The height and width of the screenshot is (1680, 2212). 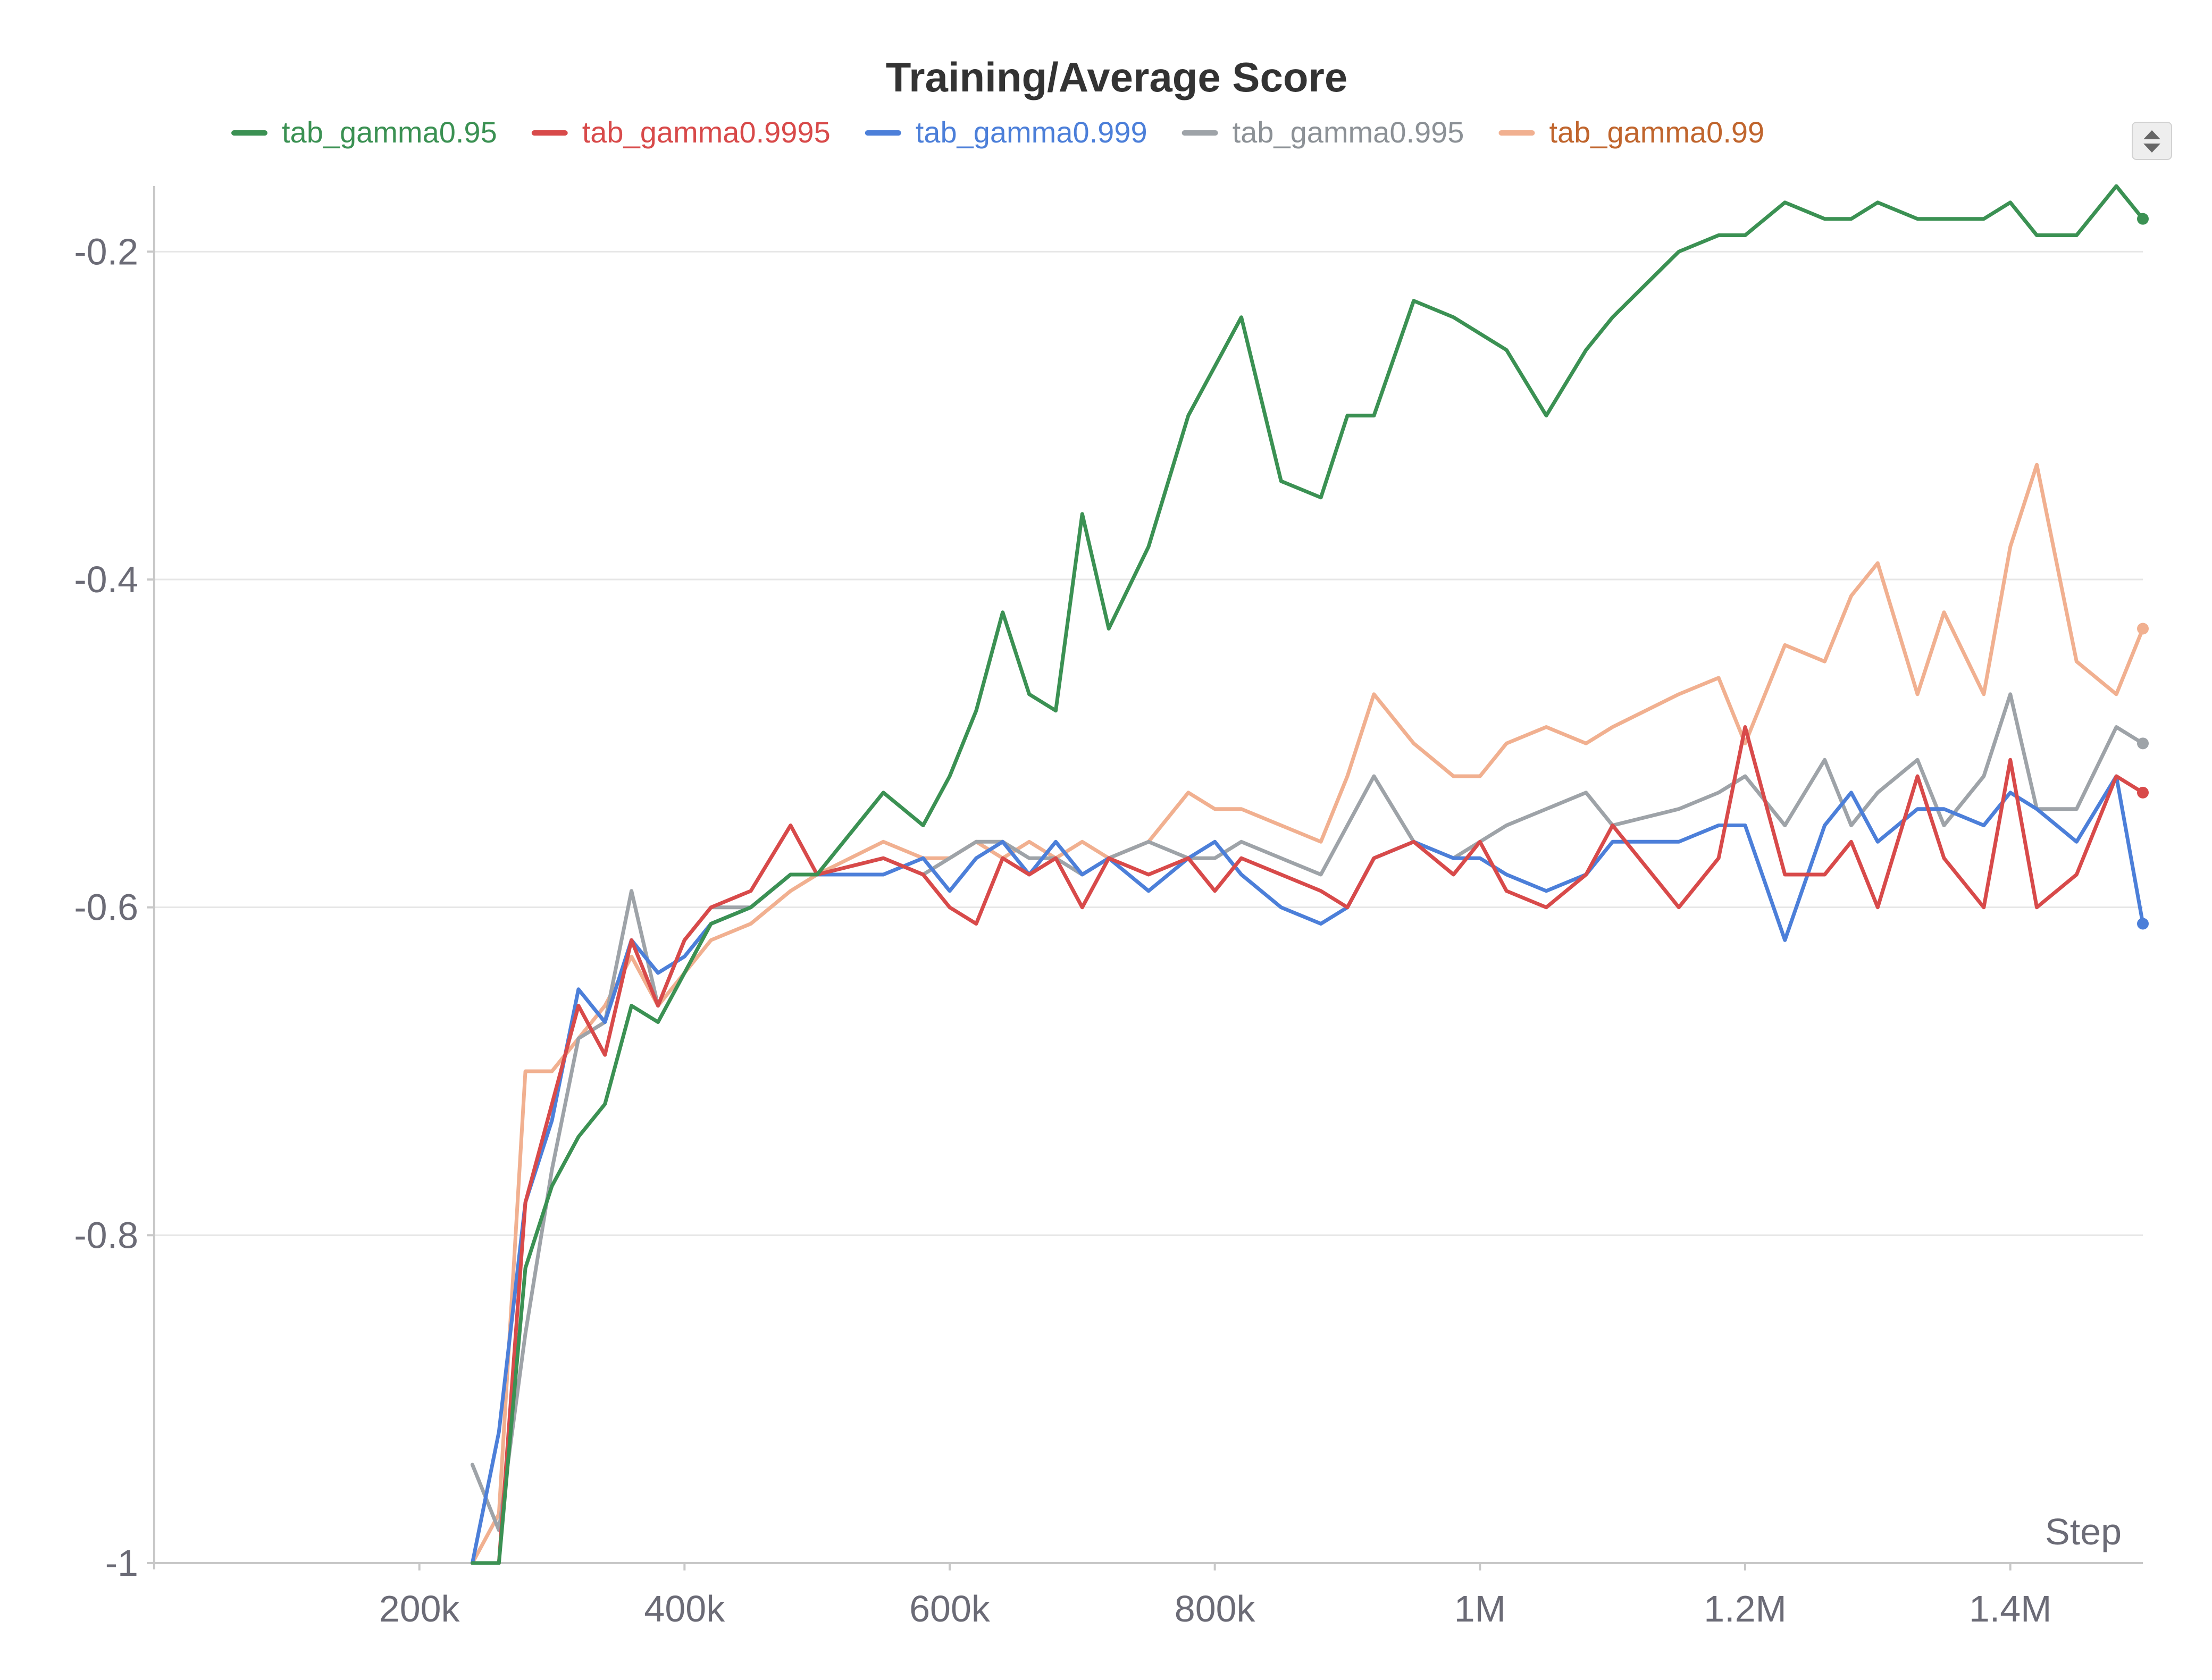 I want to click on legend-scroll-control, so click(x=2152, y=141).